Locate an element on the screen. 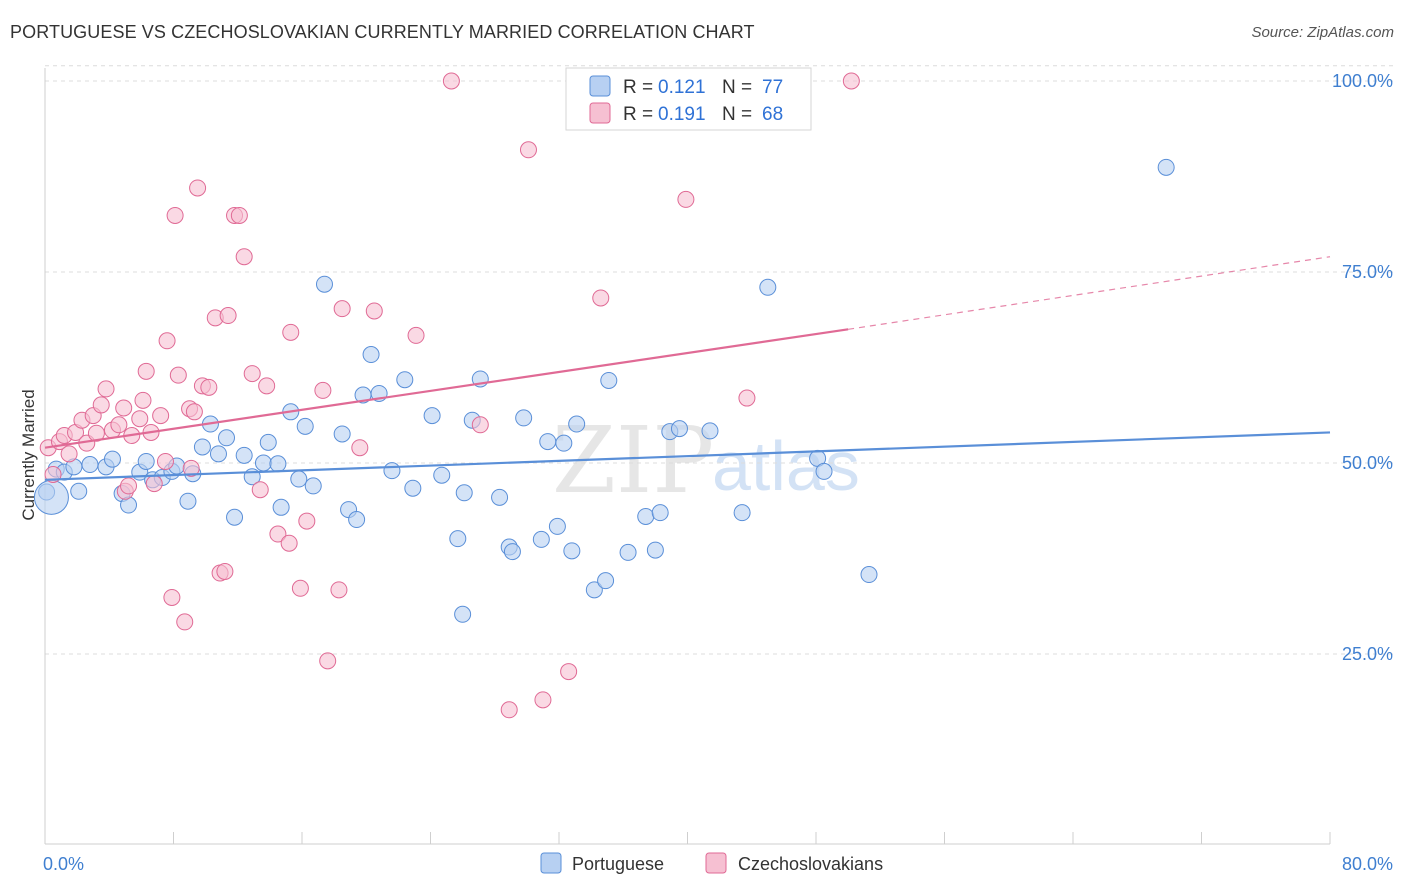 Image resolution: width=1406 pixels, height=892 pixels. portuguese-trend-line is located at coordinates (687, 456).